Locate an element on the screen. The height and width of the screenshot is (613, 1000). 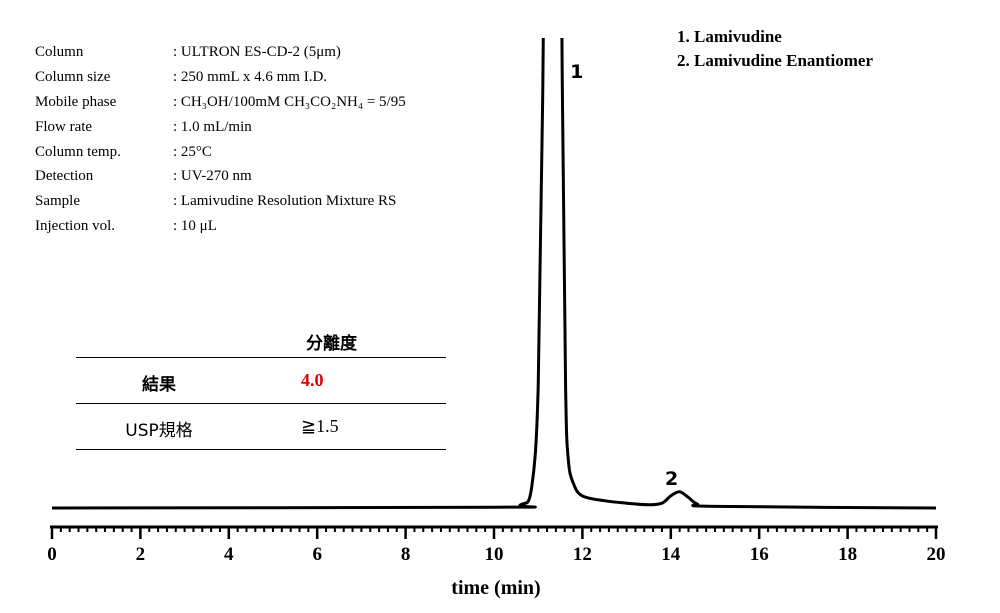
condition-label: Column is located at coordinates (59, 52).